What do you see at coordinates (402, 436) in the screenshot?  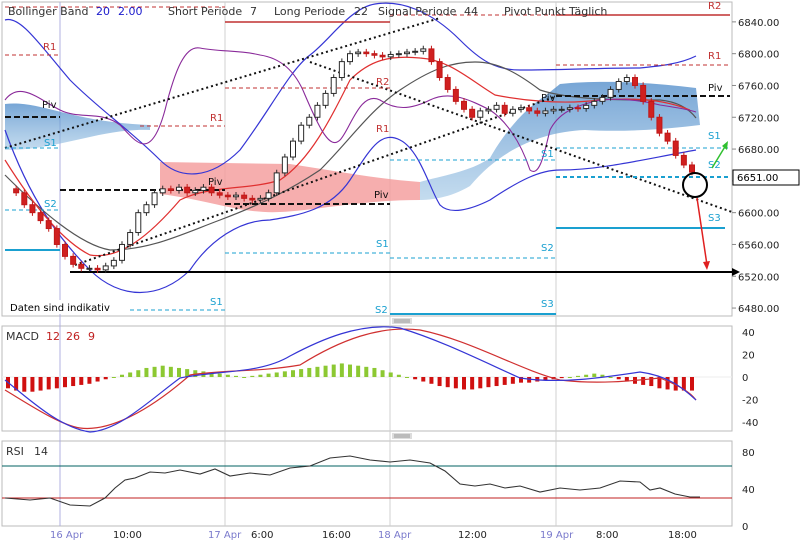 I see `rsi-resize-grip` at bounding box center [402, 436].